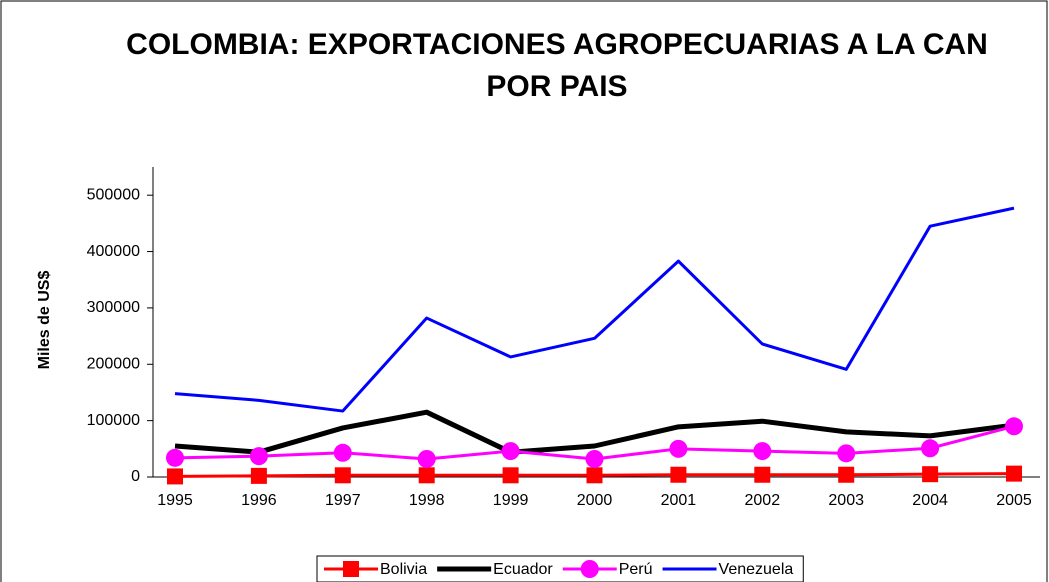 This screenshot has width=1049, height=582. I want to click on x-tick-label: 1995, so click(175, 500).